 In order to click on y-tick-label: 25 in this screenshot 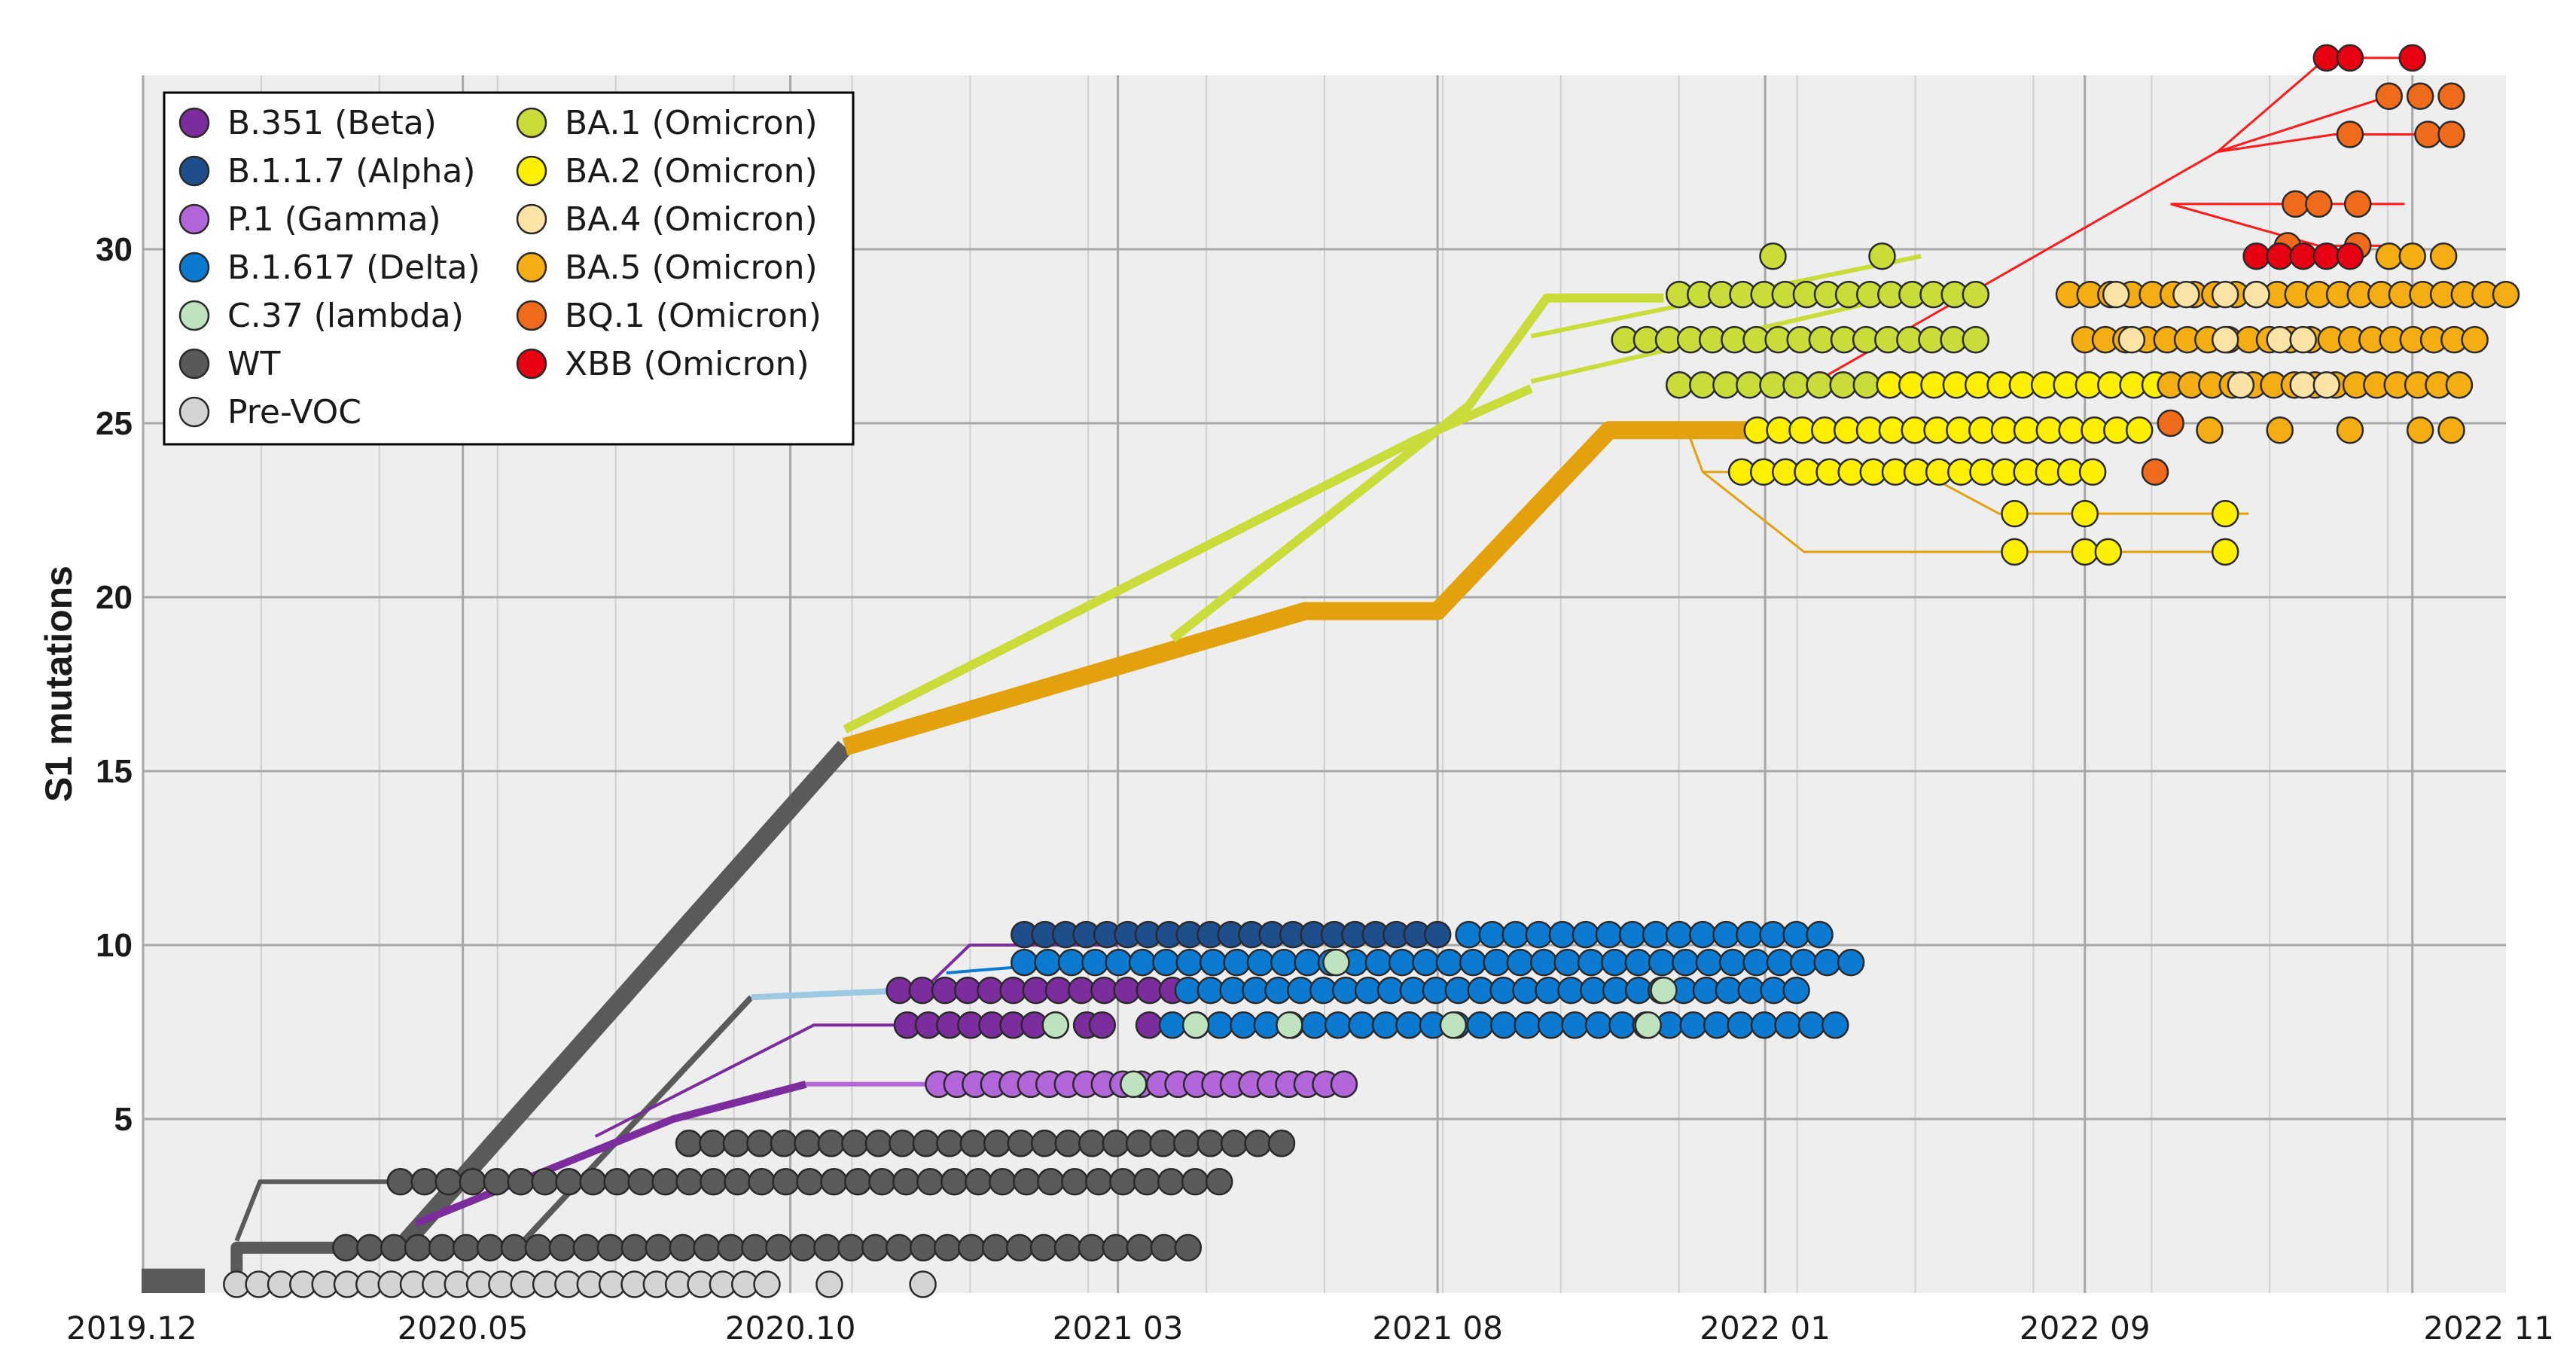, I will do `click(114, 423)`.